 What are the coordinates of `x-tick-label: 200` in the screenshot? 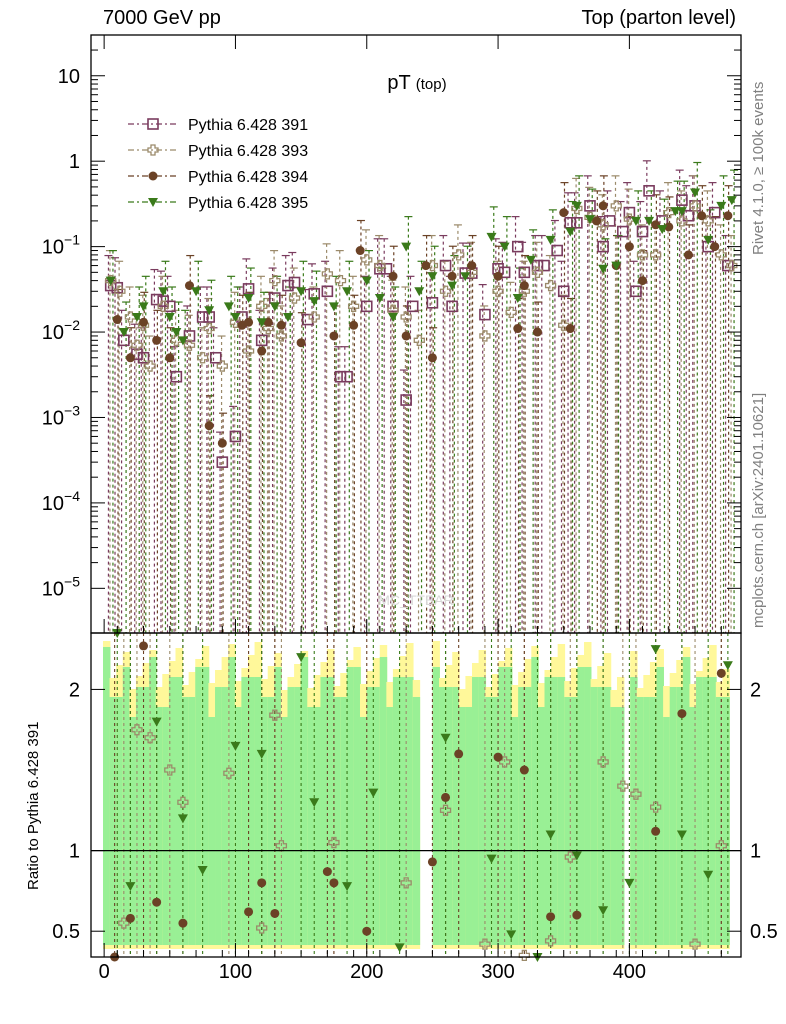 It's located at (366, 972).